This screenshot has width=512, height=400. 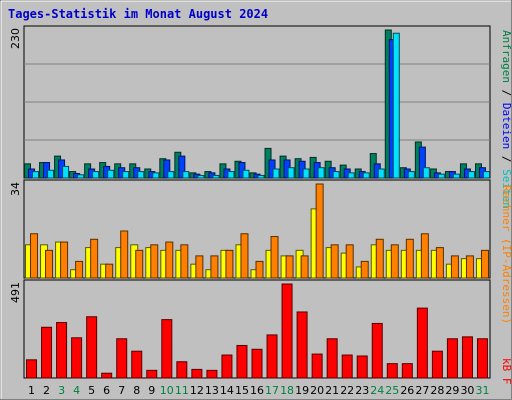 I want to click on day-label-26: 26, so click(x=407, y=390).